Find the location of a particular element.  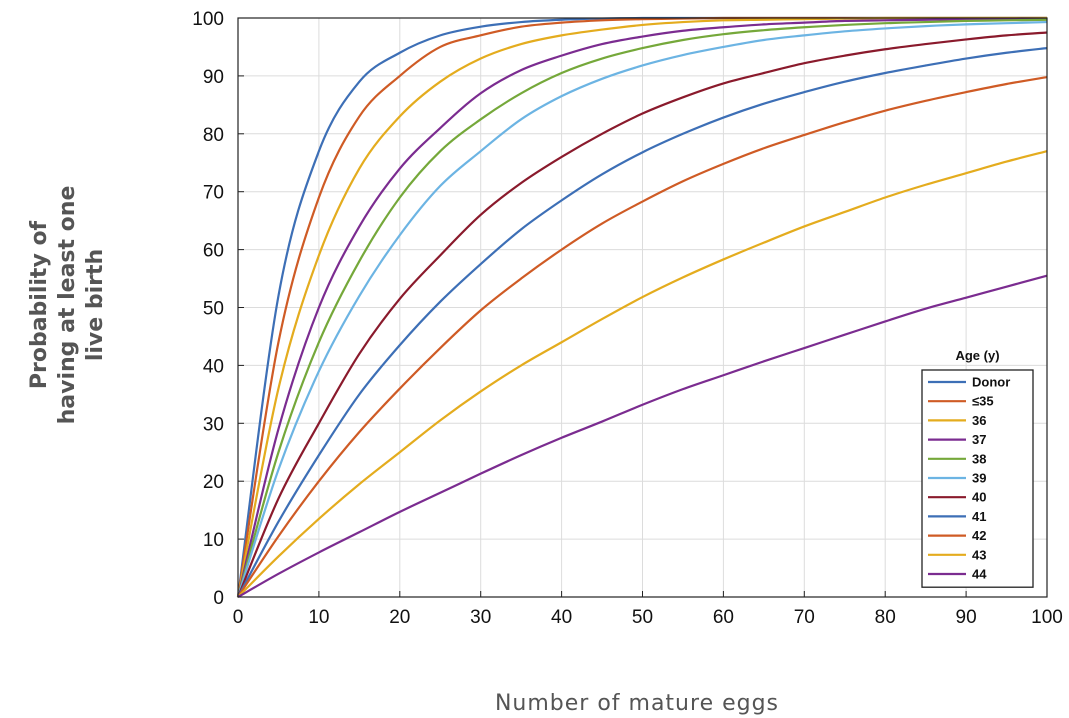

legend-label: 40 is located at coordinates (979, 497).